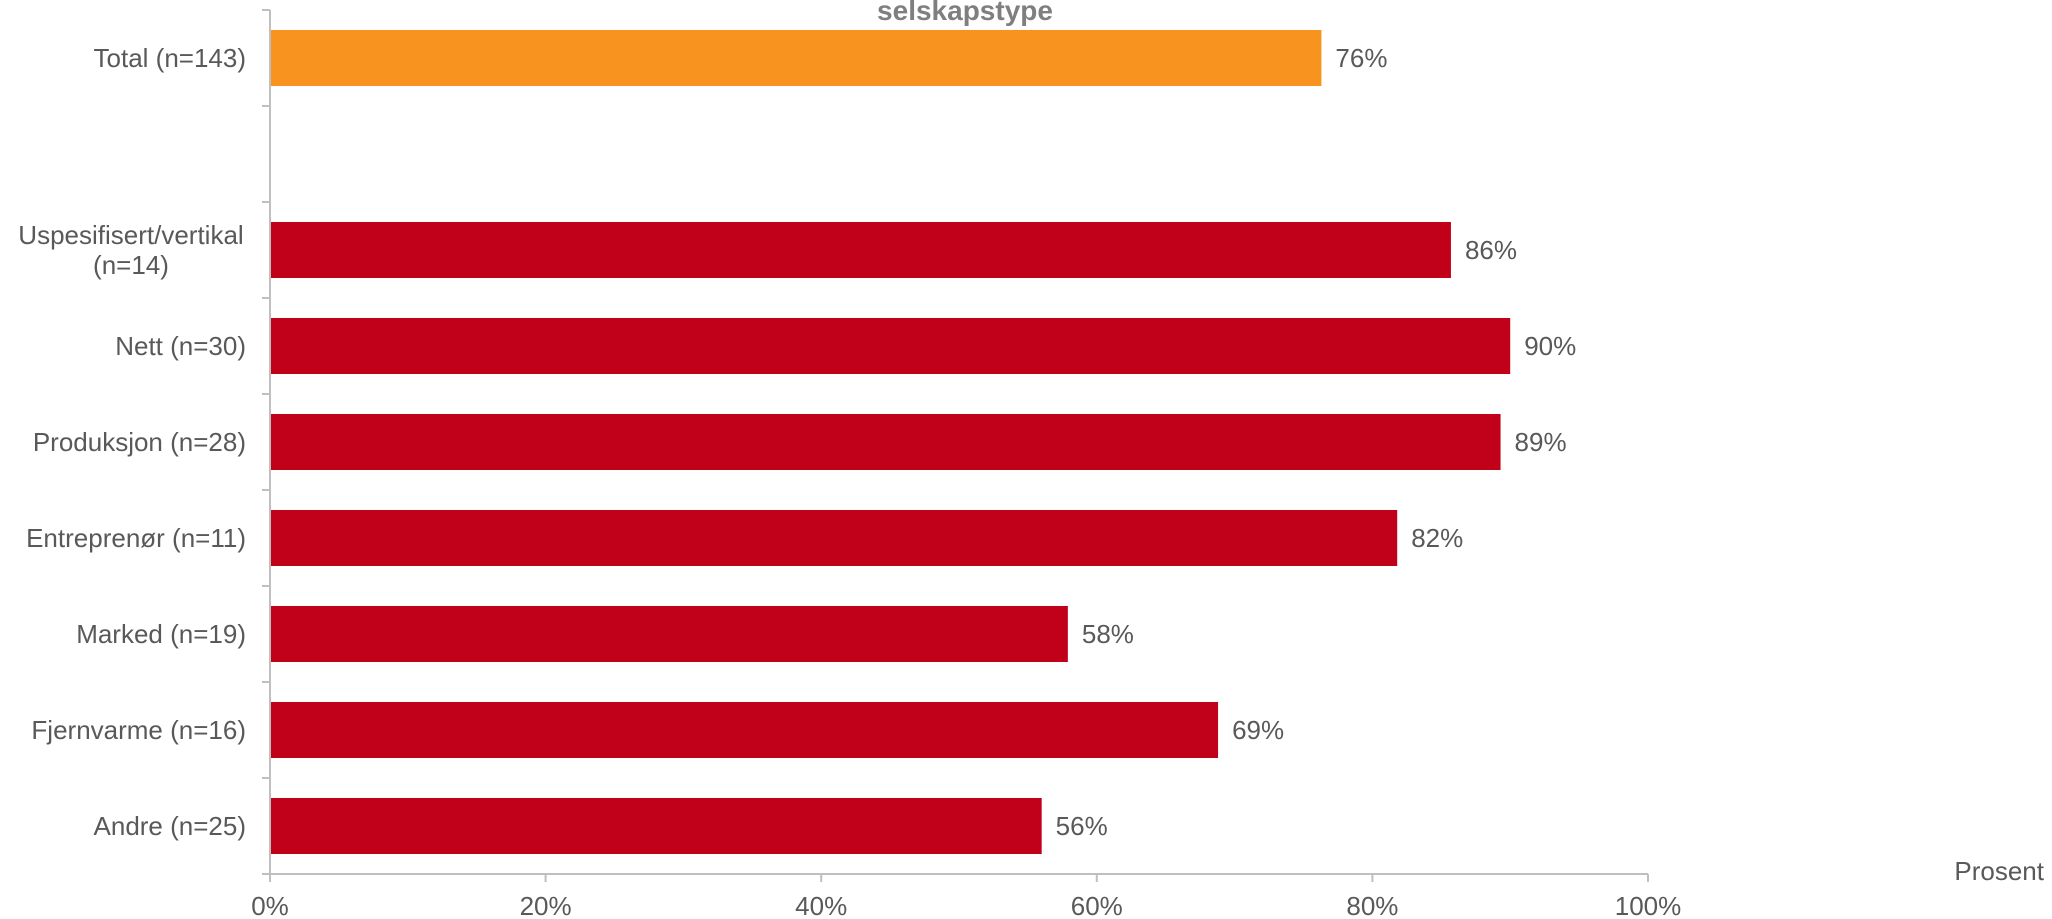 The height and width of the screenshot is (919, 2052). I want to click on data-label-5: 82%, so click(1437, 538).